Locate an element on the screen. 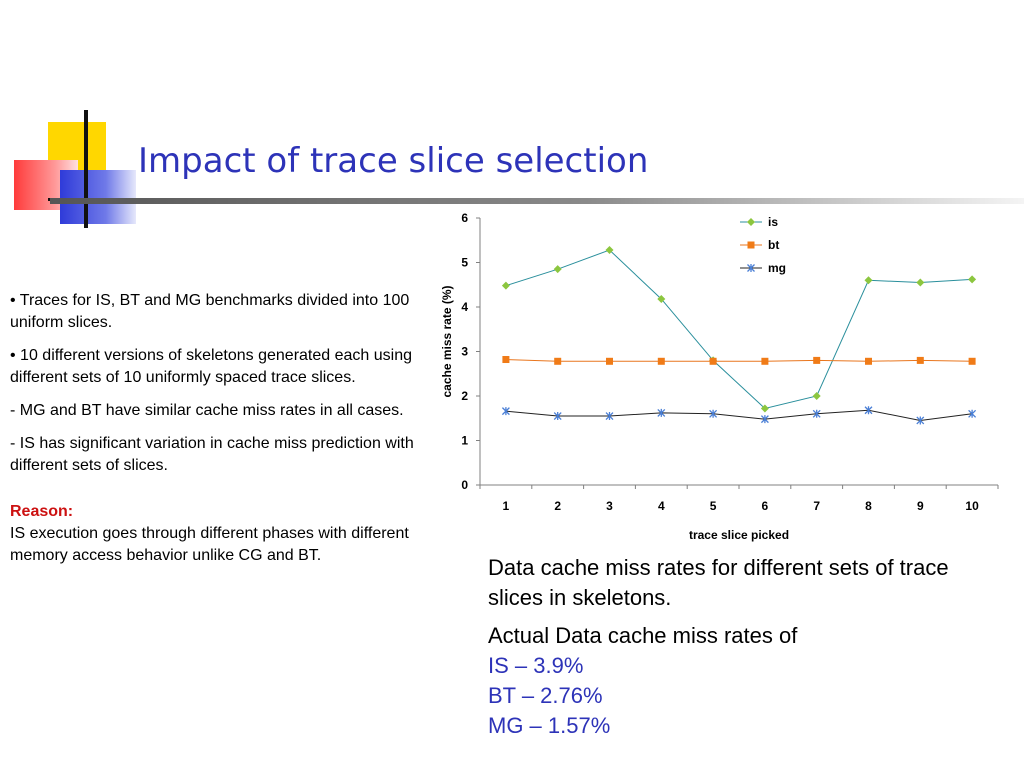  x-tick-label: 8 is located at coordinates (868, 506).